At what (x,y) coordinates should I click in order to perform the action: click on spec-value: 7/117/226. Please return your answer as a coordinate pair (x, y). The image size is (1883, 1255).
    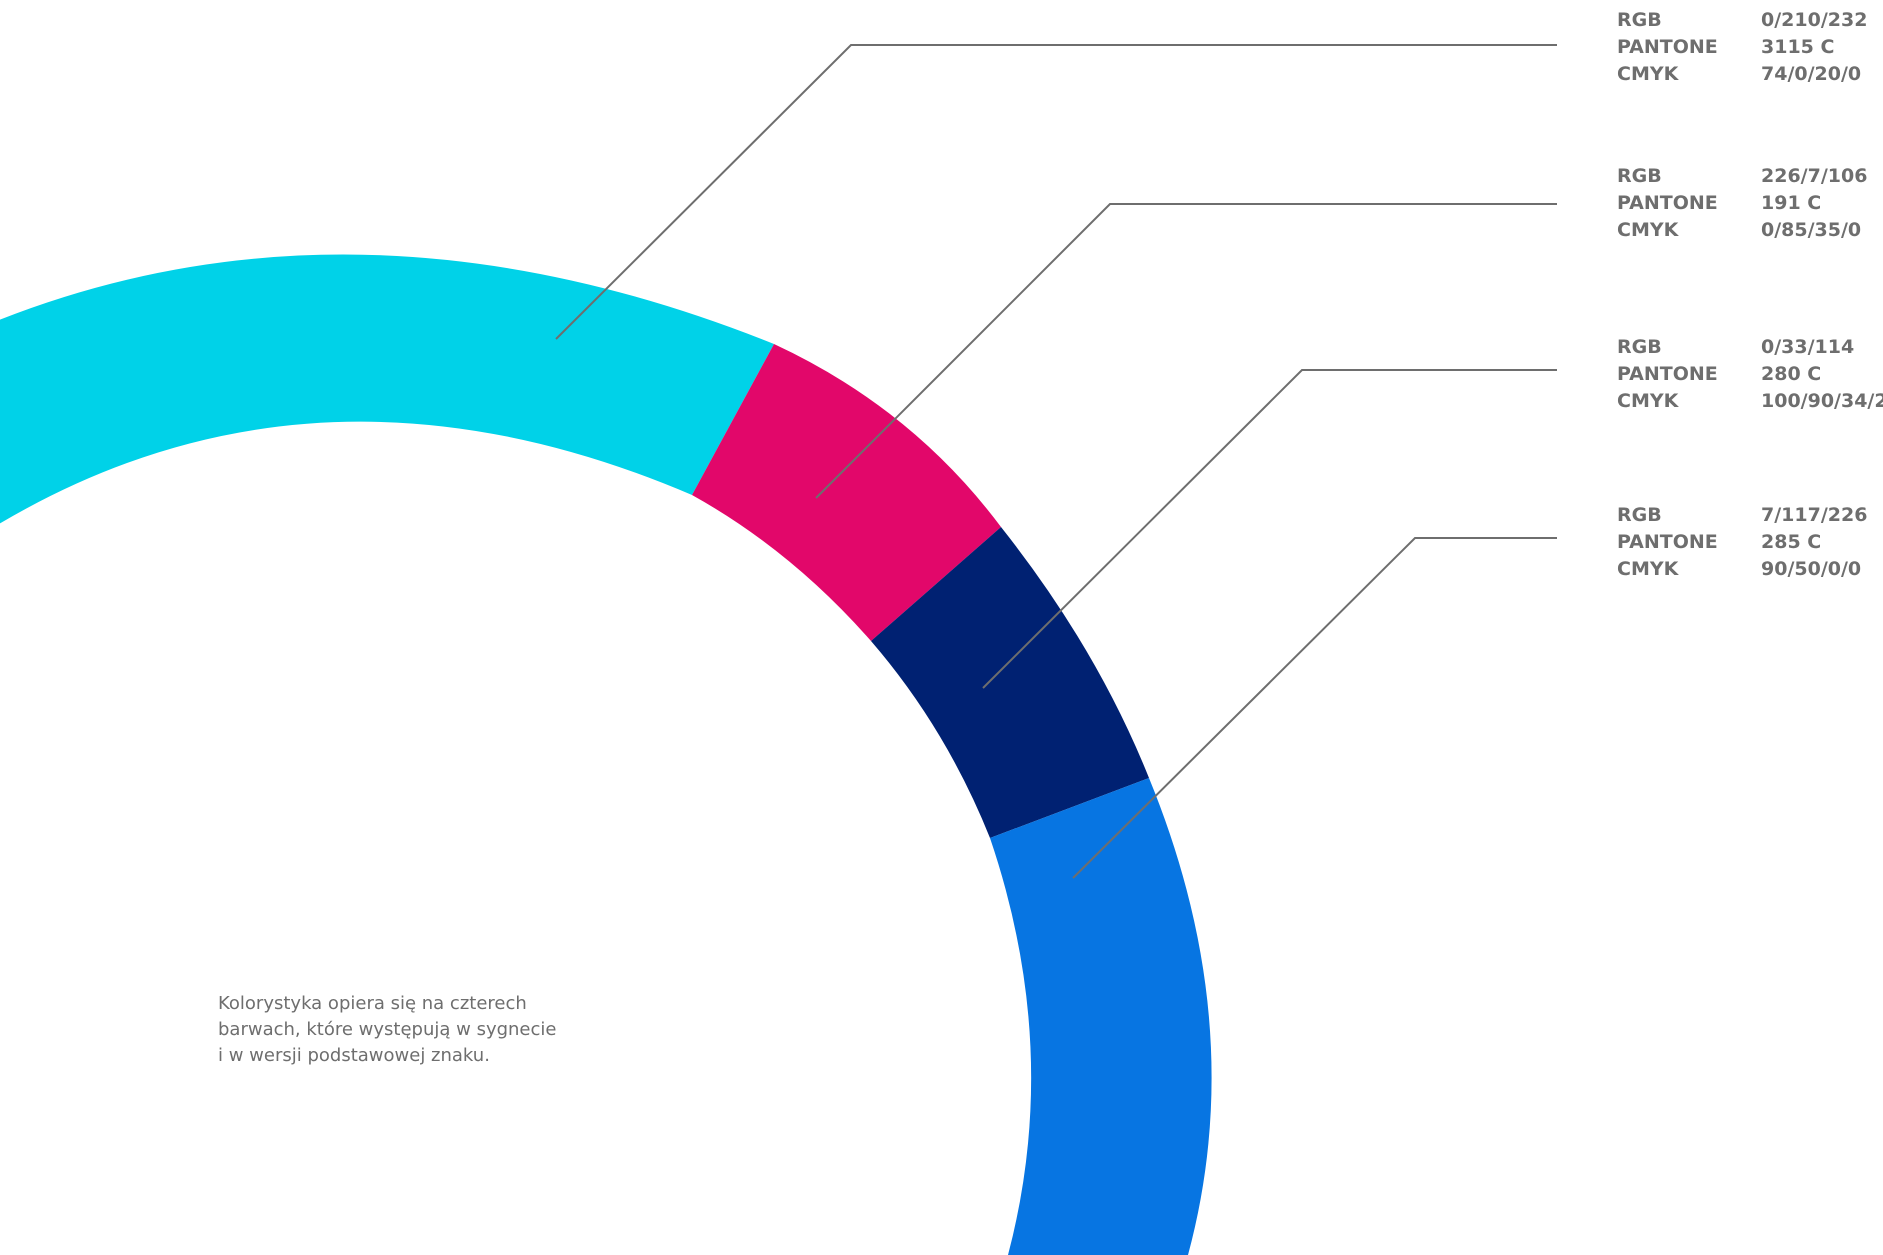
    Looking at the image, I should click on (1814, 515).